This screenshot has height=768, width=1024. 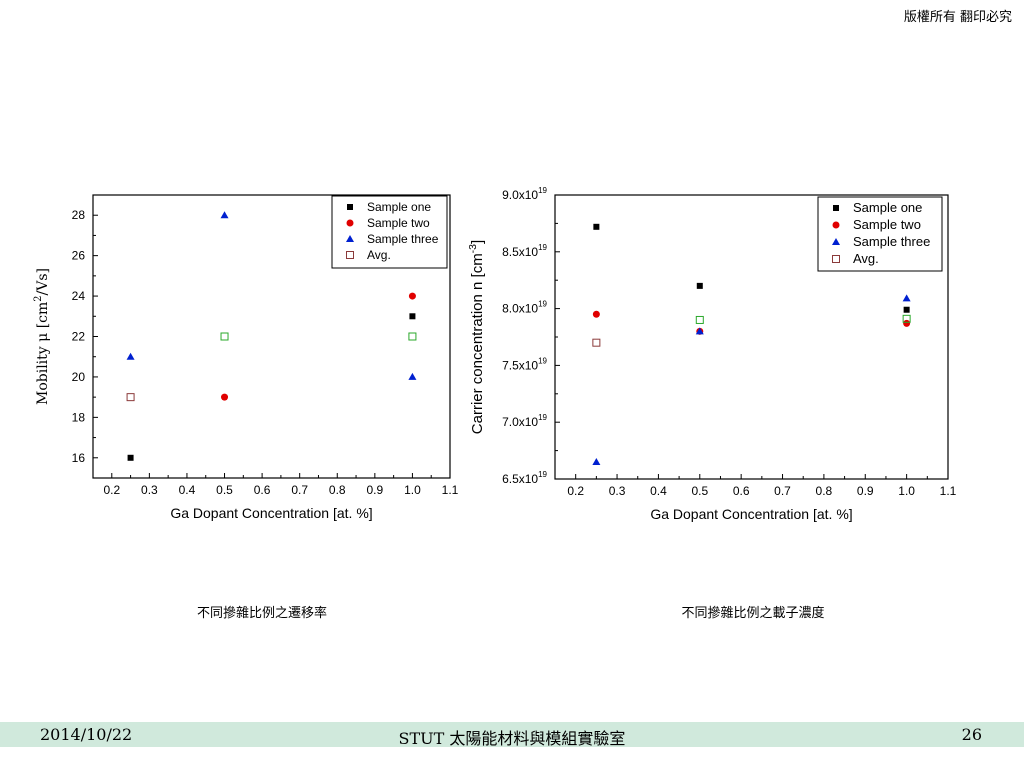 What do you see at coordinates (261, 613) in the screenshot?
I see `mobility-caption: 不同摻雜比例之遷移率` at bounding box center [261, 613].